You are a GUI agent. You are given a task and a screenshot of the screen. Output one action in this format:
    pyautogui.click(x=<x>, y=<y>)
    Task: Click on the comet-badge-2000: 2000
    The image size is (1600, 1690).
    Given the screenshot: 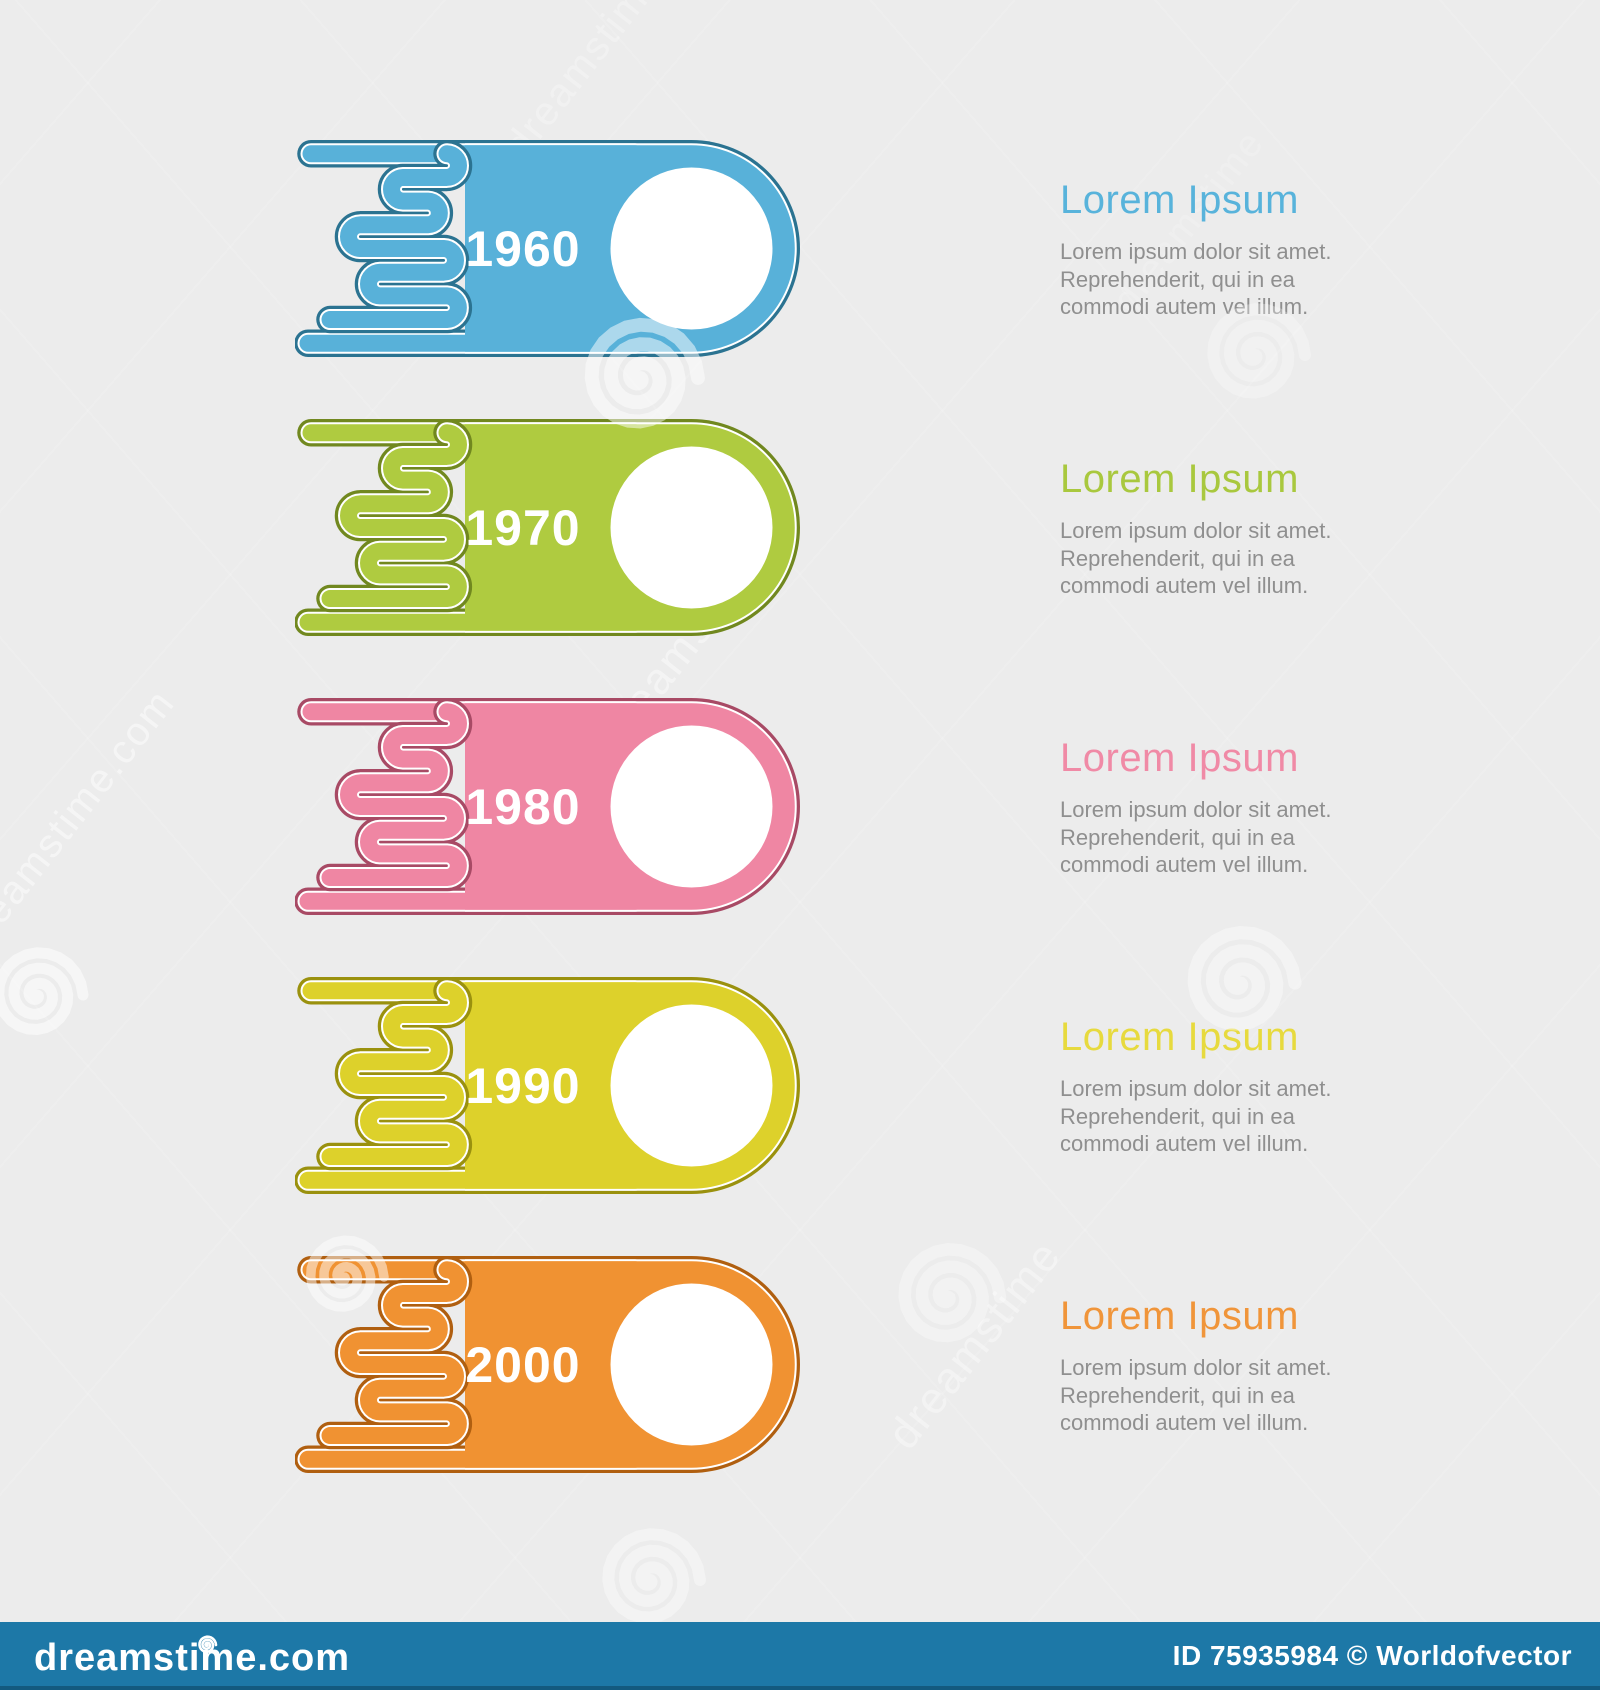 What is the action you would take?
    pyautogui.click(x=547, y=1364)
    